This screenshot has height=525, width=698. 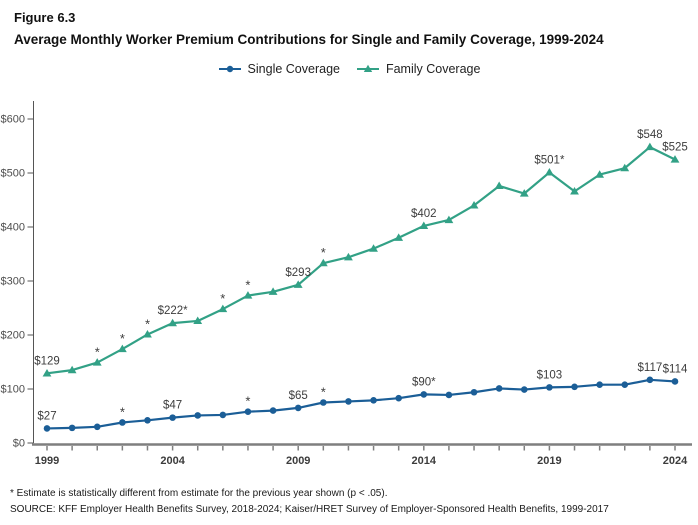 What do you see at coordinates (13, 228) in the screenshot?
I see `y-tick-label: $400` at bounding box center [13, 228].